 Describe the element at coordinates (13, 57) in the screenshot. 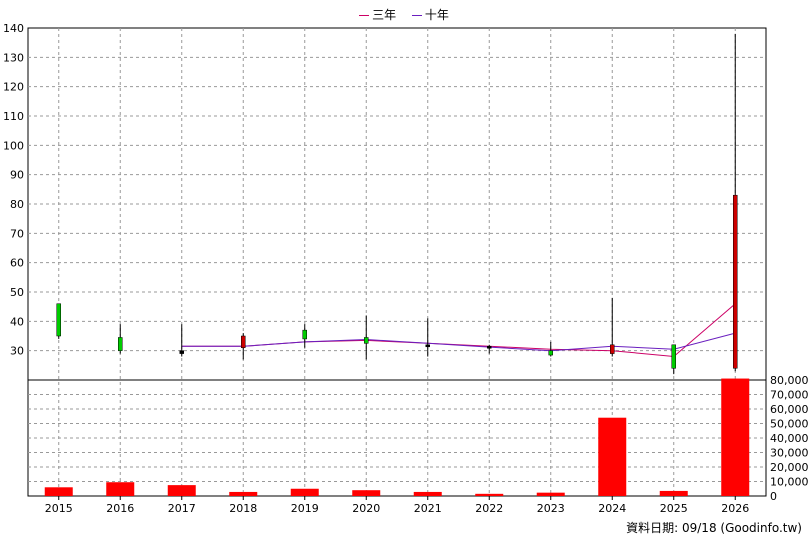

I see `price-tick-label: 130` at that location.